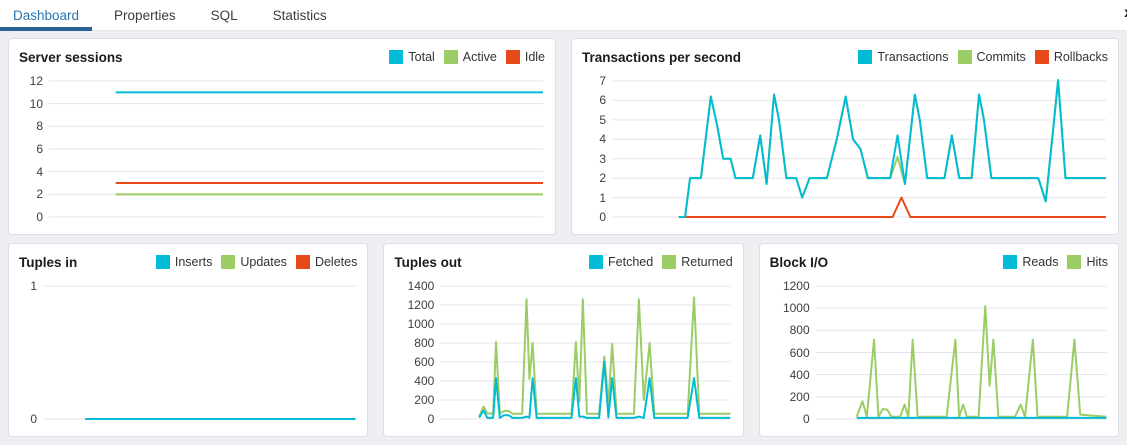 The width and height of the screenshot is (1127, 445). Describe the element at coordinates (662, 57) in the screenshot. I see `panel-title: Transactions per second` at that location.